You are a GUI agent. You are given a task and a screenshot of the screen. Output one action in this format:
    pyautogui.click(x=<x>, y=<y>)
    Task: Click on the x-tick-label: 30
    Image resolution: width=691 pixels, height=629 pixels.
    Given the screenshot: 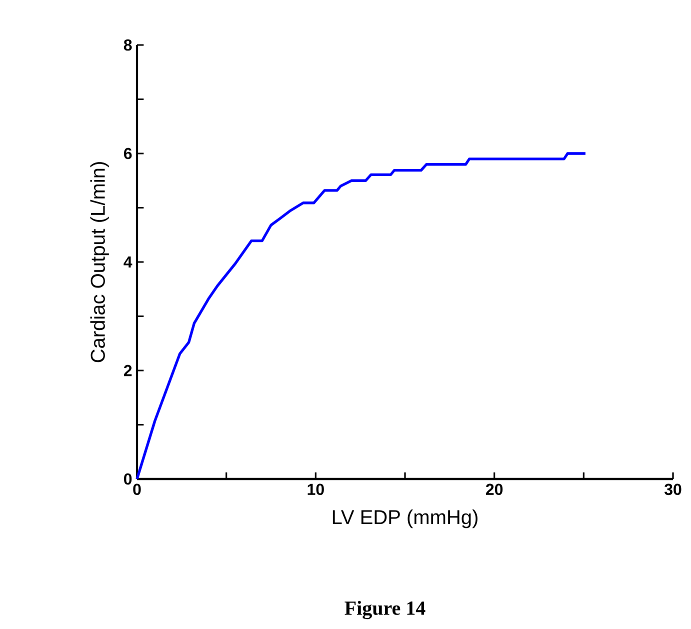 What is the action you would take?
    pyautogui.click(x=673, y=490)
    